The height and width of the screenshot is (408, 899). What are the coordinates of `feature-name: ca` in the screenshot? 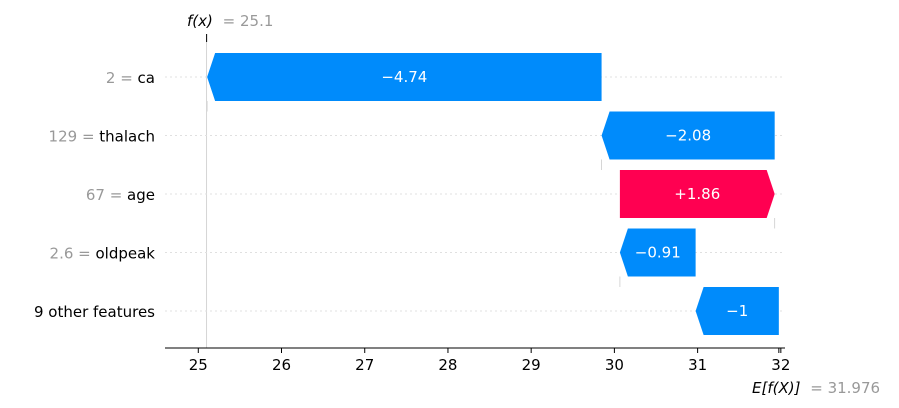 It's located at (146, 78).